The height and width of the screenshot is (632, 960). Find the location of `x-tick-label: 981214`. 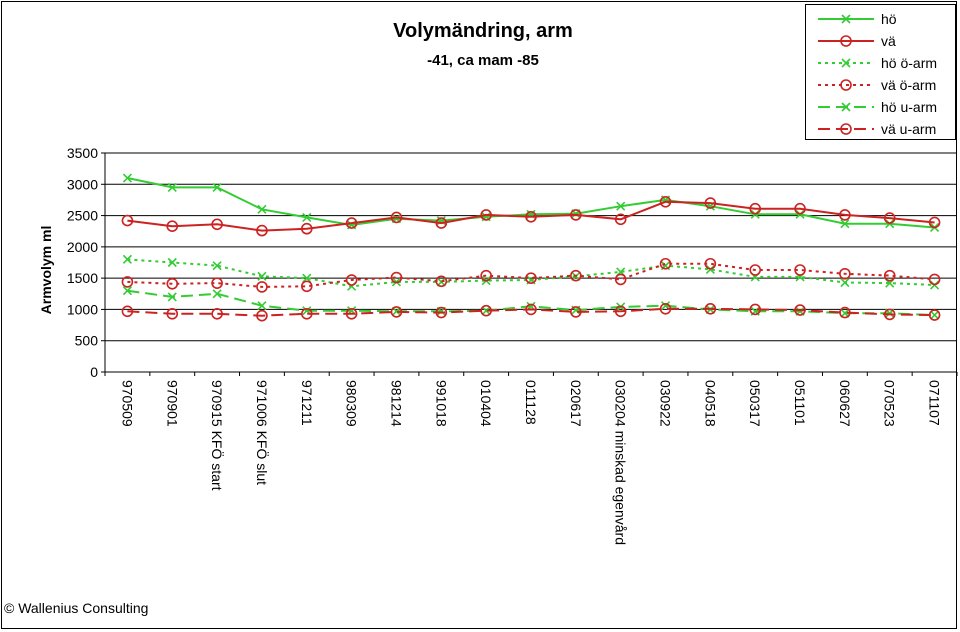

x-tick-label: 981214 is located at coordinates (396, 403).